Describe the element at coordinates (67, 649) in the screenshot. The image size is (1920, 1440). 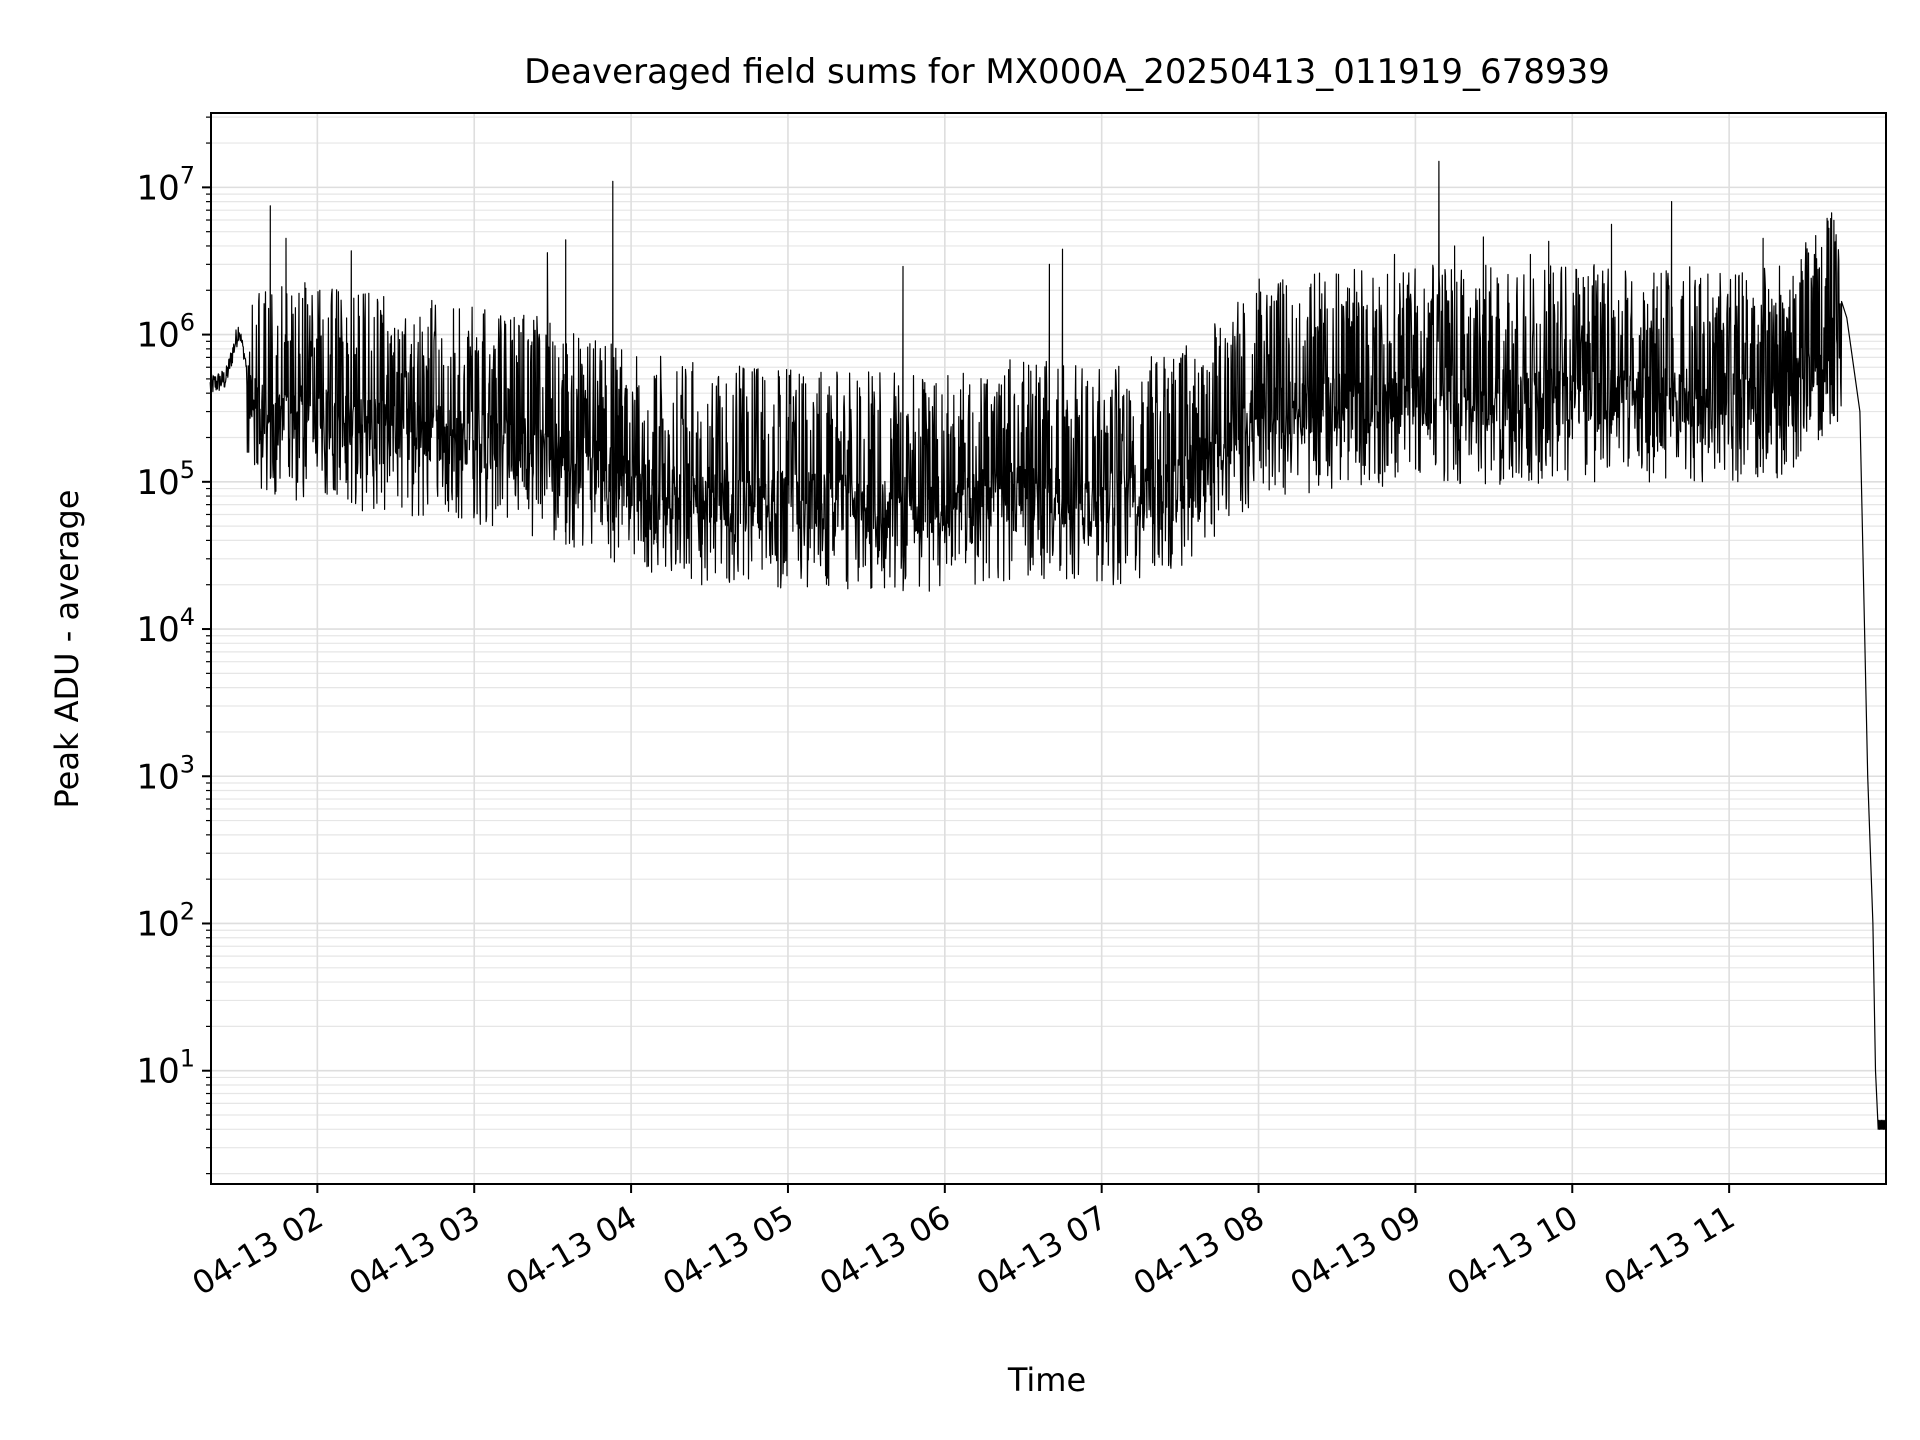
I see `y-axis-label: Peak ADU - average` at that location.